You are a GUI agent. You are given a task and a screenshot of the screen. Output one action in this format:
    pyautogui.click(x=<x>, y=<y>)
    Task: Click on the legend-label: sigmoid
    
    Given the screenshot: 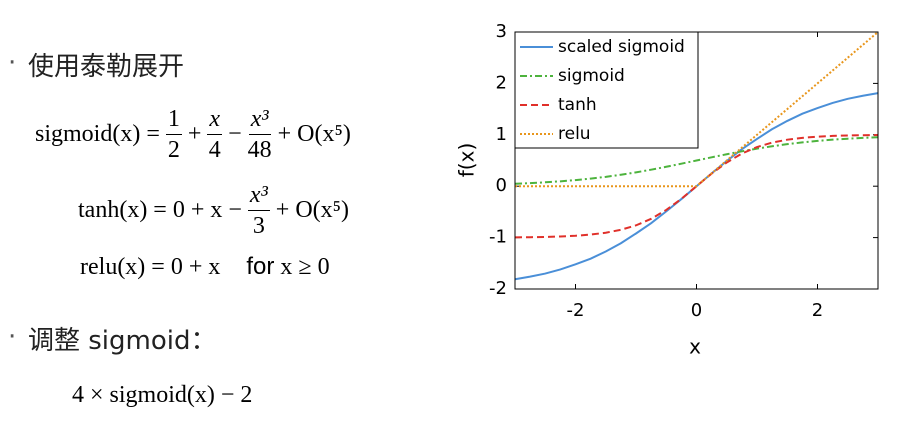 What is the action you would take?
    pyautogui.click(x=591, y=76)
    